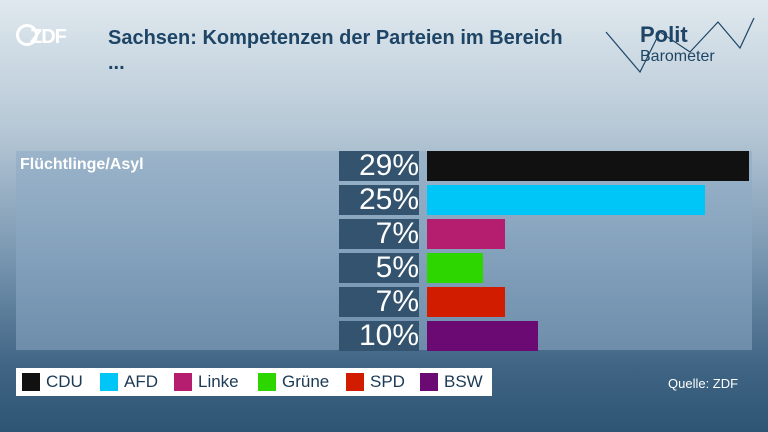  Describe the element at coordinates (566, 200) in the screenshot. I see `bar-afd` at that location.